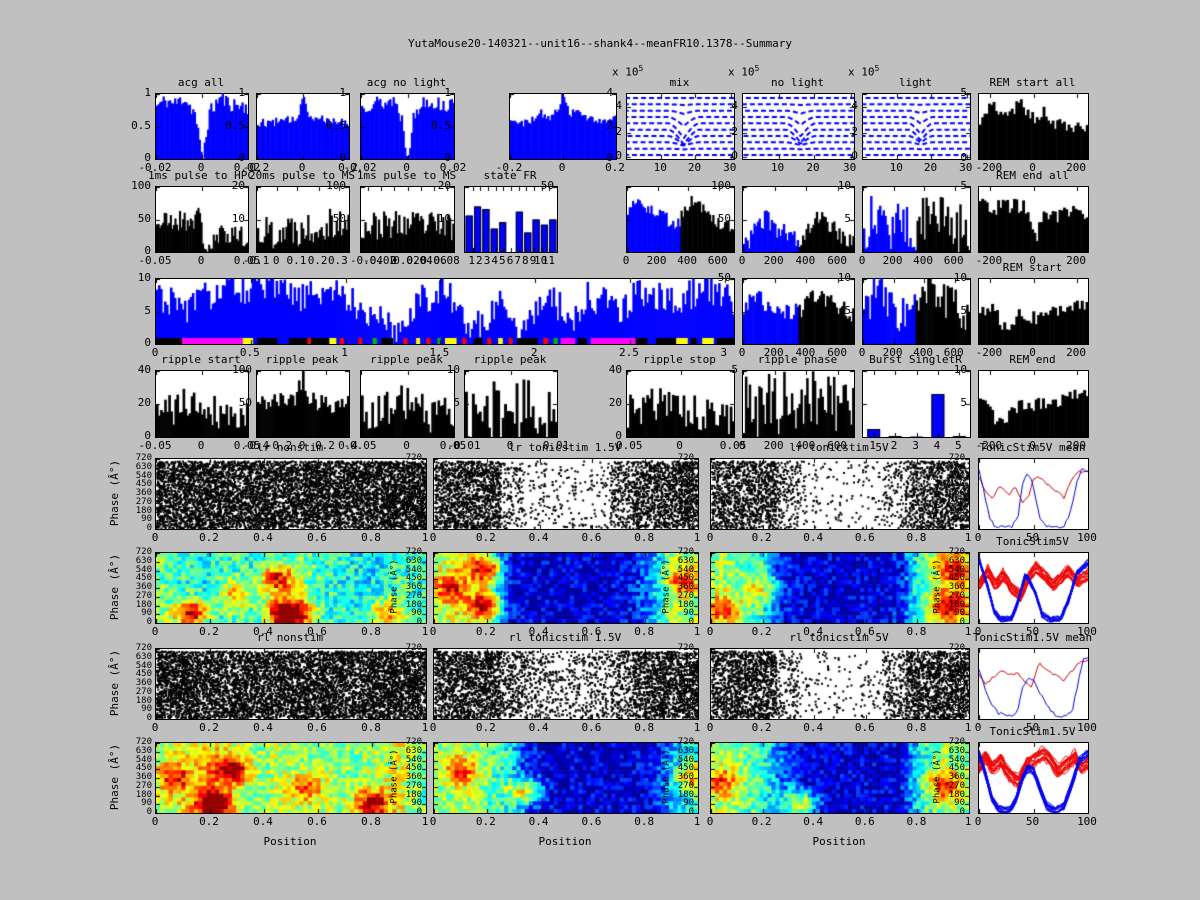 This screenshot has width=1200, height=900. What do you see at coordinates (892, 260) in the screenshot?
I see `x-tick-label: 200` at bounding box center [892, 260].